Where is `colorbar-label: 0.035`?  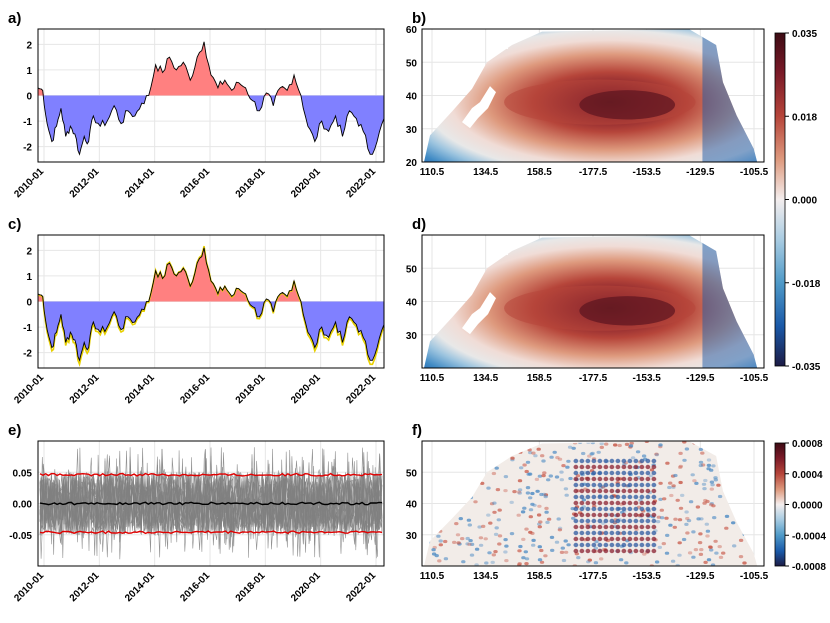
colorbar-label: 0.035 is located at coordinates (804, 34).